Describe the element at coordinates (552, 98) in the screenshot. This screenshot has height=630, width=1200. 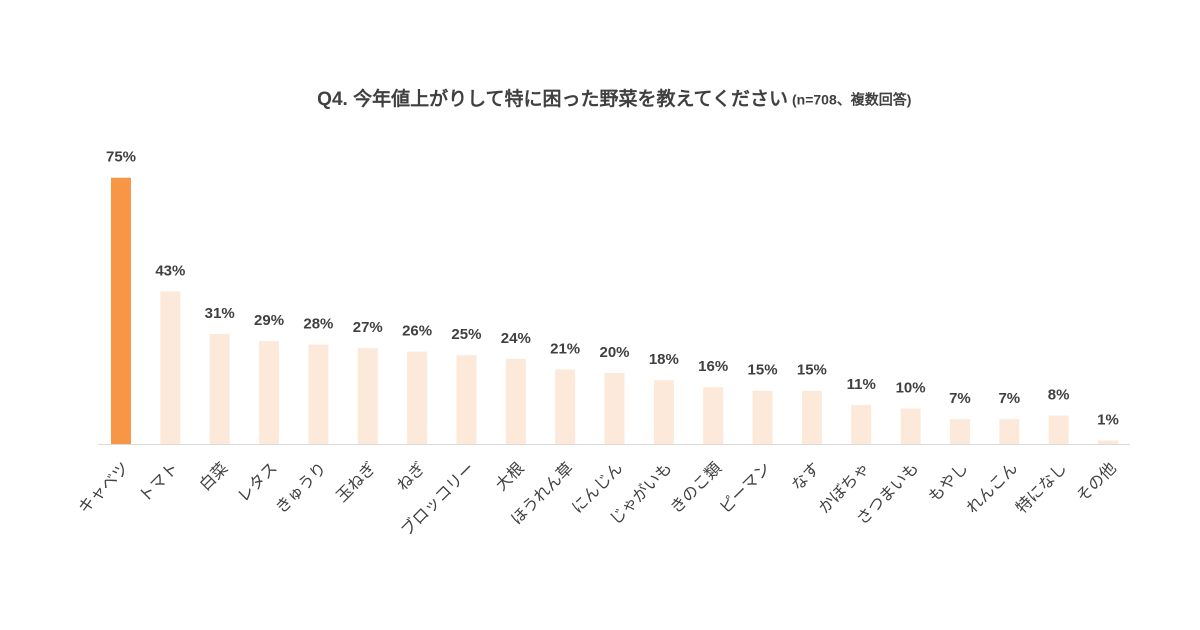
I see `chart-title: Q4. 今年値上がりして特に困った野菜を教えてください` at that location.